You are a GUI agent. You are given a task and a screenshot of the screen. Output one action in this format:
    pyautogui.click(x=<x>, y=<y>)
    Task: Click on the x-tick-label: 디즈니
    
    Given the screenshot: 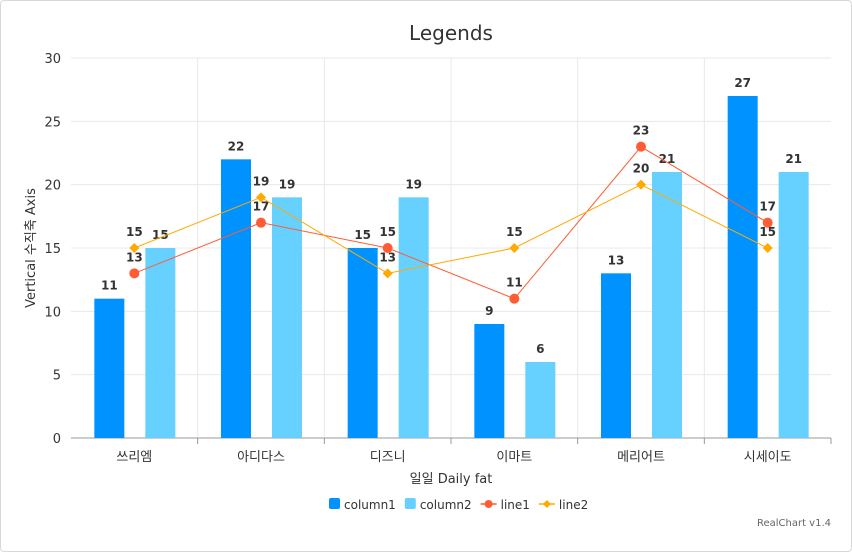 What is the action you would take?
    pyautogui.click(x=388, y=457)
    